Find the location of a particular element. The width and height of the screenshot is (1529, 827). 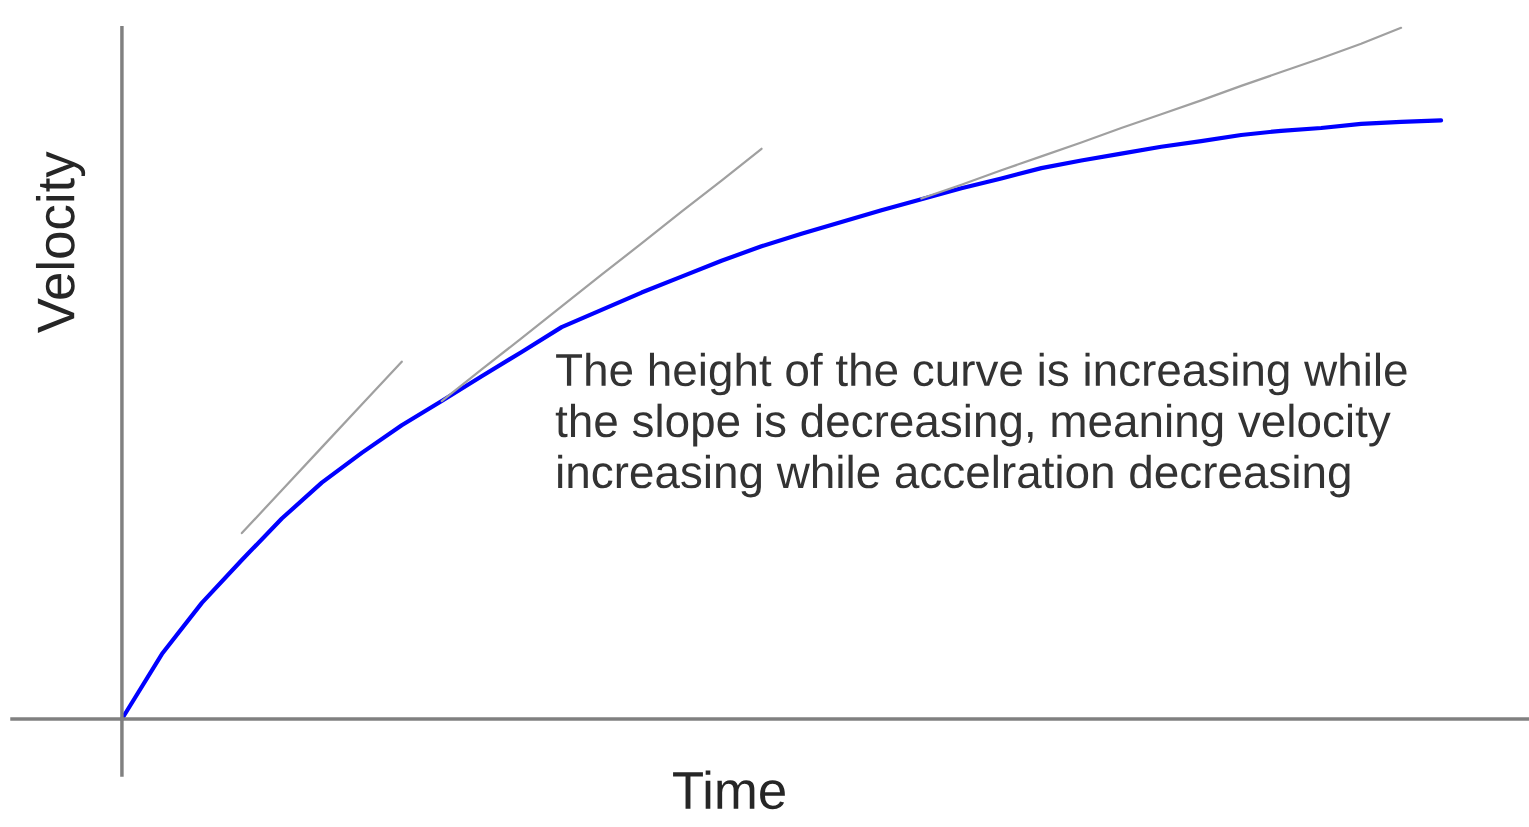

annotation: The height of the curve is increasing while the slope is decreasing, meaning velocity increasing while accelration decreasing is located at coordinates (981, 425).